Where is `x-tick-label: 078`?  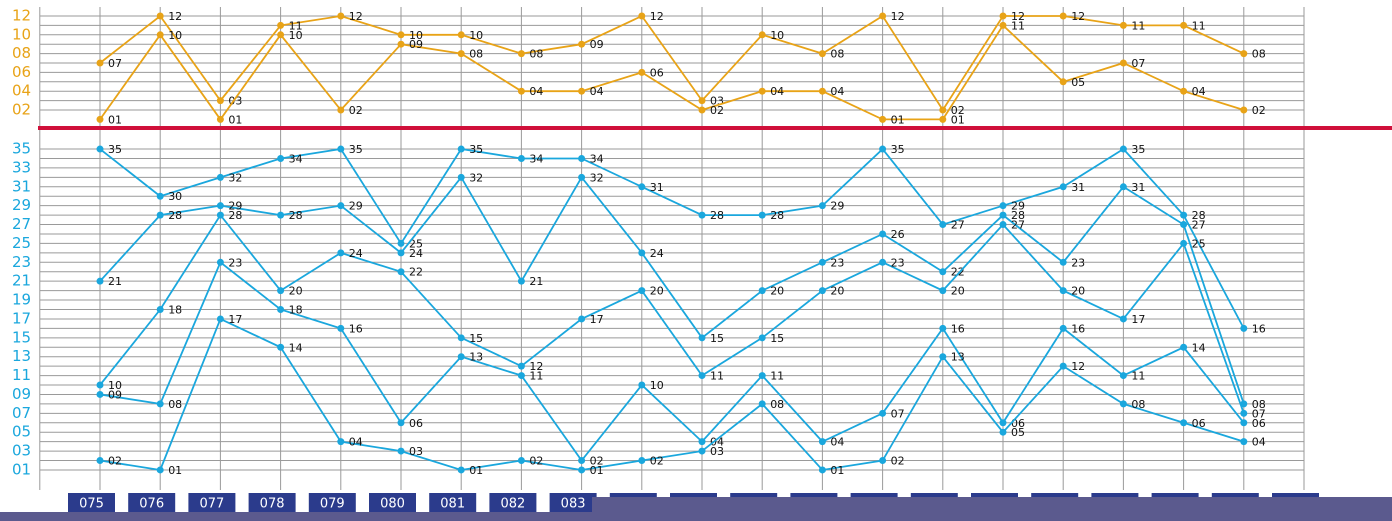 x-tick-label: 078 is located at coordinates (272, 504).